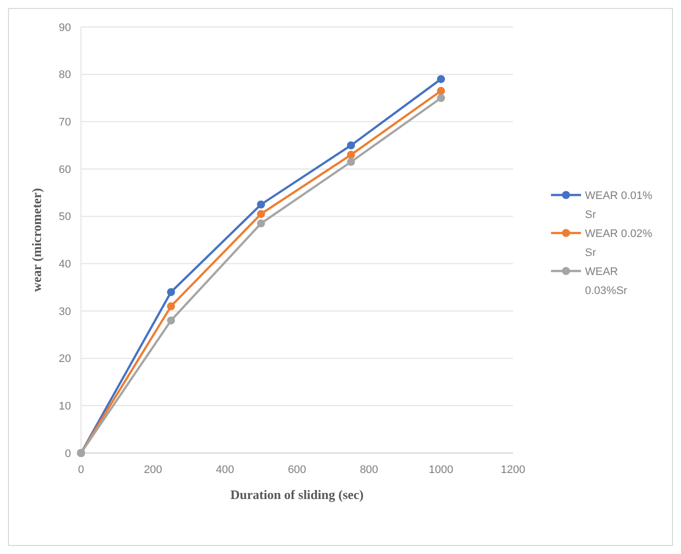 The image size is (681, 554). Describe the element at coordinates (64, 406) in the screenshot. I see `y-tick-label: 10` at that location.